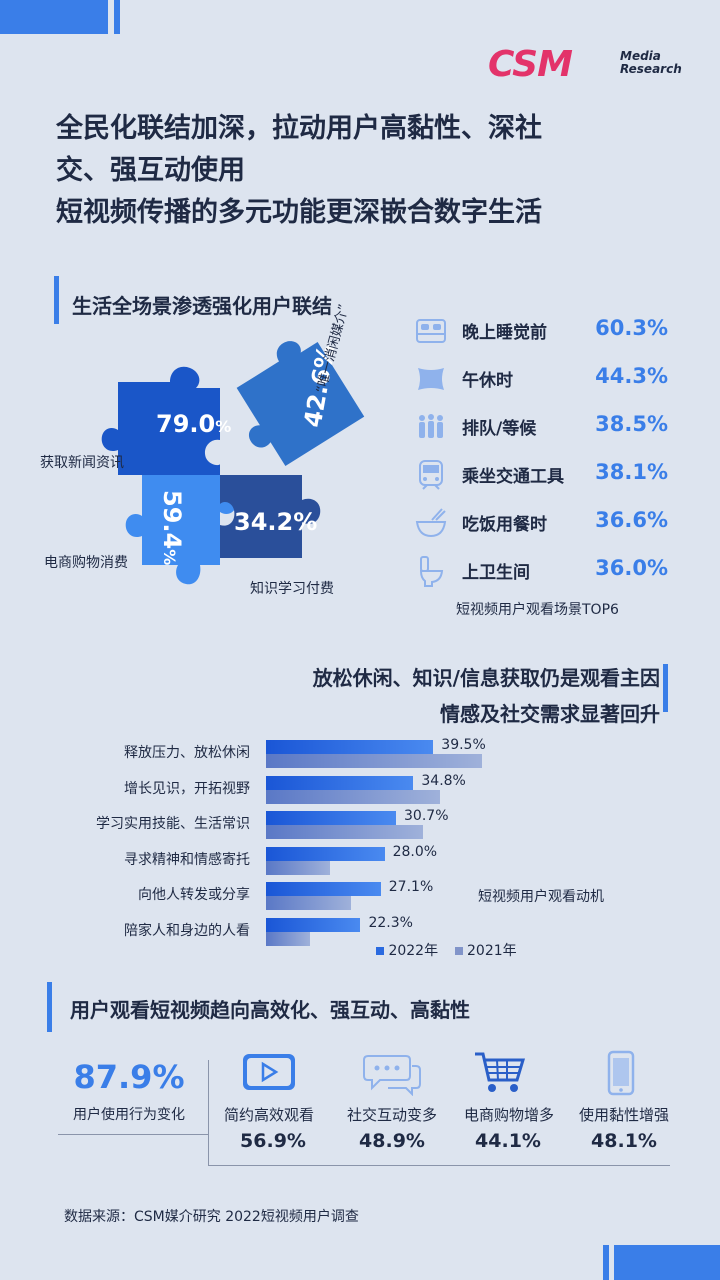 This screenshot has height=1280, width=720. What do you see at coordinates (390, 922) in the screenshot?
I see `bar-value-label: 22.3%` at bounding box center [390, 922].